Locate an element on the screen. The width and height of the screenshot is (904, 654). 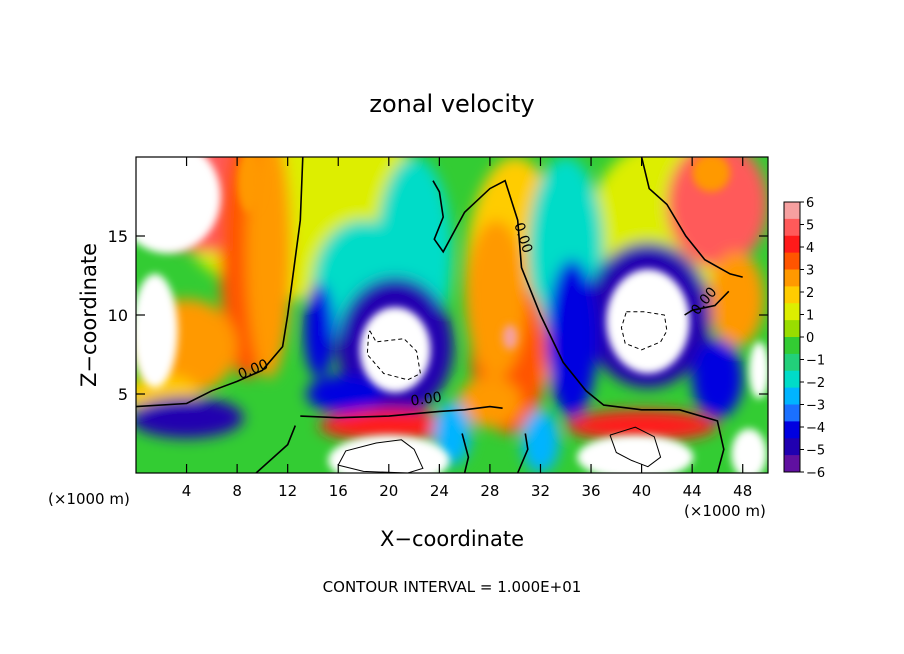
colorbar-tick-label: −1 is located at coordinates (815, 361).